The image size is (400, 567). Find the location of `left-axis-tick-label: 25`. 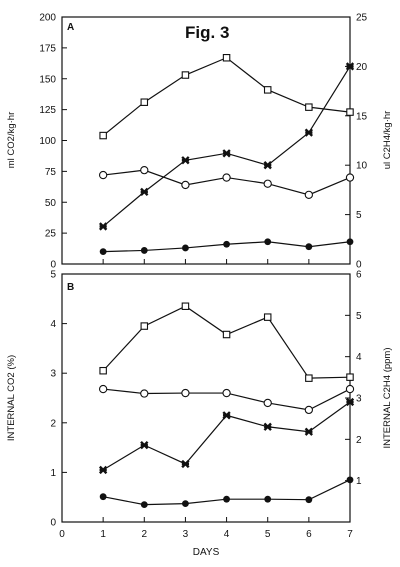

left-axis-tick-label: 25 is located at coordinates (51, 234).